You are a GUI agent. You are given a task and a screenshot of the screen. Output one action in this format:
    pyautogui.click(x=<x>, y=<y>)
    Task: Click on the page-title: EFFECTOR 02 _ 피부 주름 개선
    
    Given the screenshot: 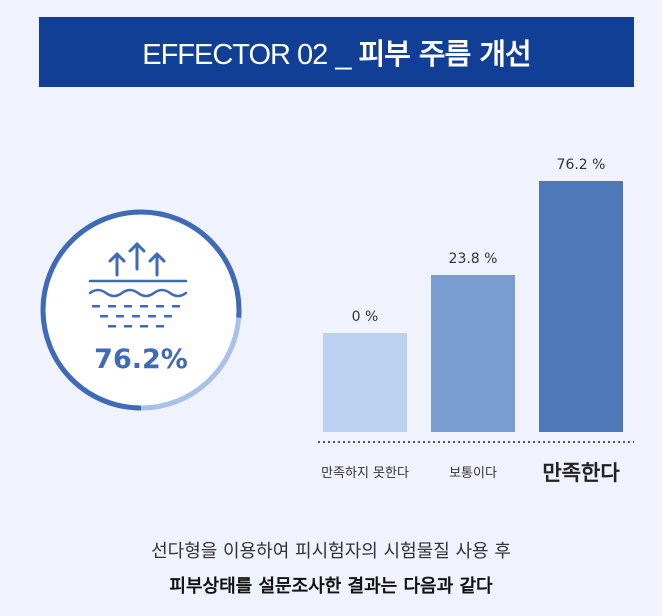 What is the action you would take?
    pyautogui.click(x=336, y=52)
    